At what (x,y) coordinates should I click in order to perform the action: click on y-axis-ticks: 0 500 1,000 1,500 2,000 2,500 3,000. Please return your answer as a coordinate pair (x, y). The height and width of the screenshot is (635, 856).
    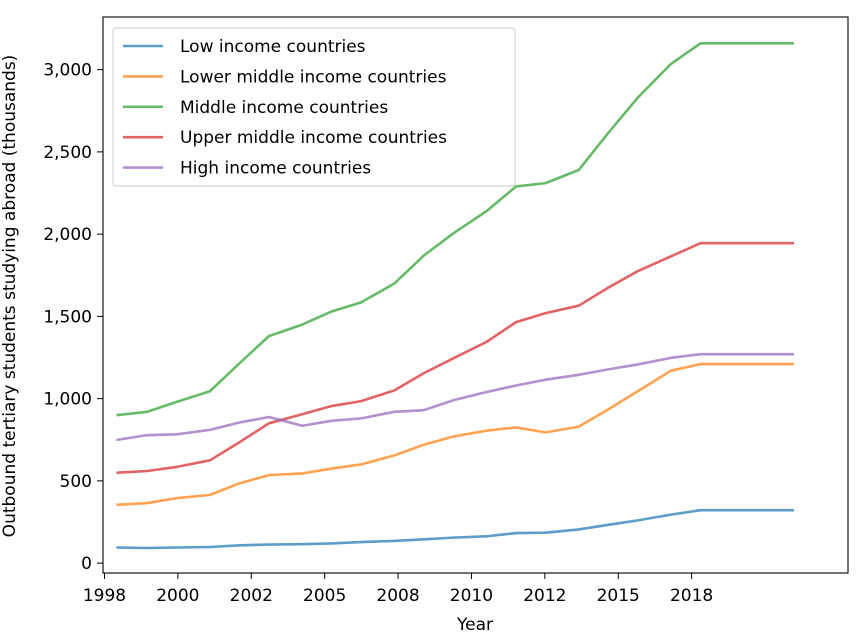
    Looking at the image, I should click on (73, 317).